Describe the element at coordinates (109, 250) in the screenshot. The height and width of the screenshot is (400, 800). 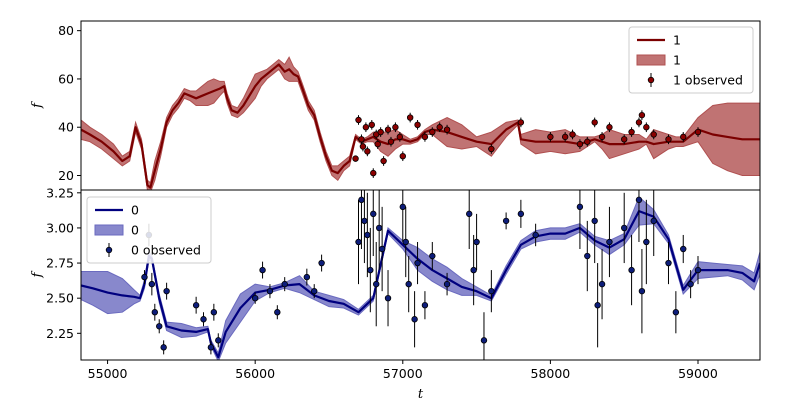
I see `legend-point-key` at that location.